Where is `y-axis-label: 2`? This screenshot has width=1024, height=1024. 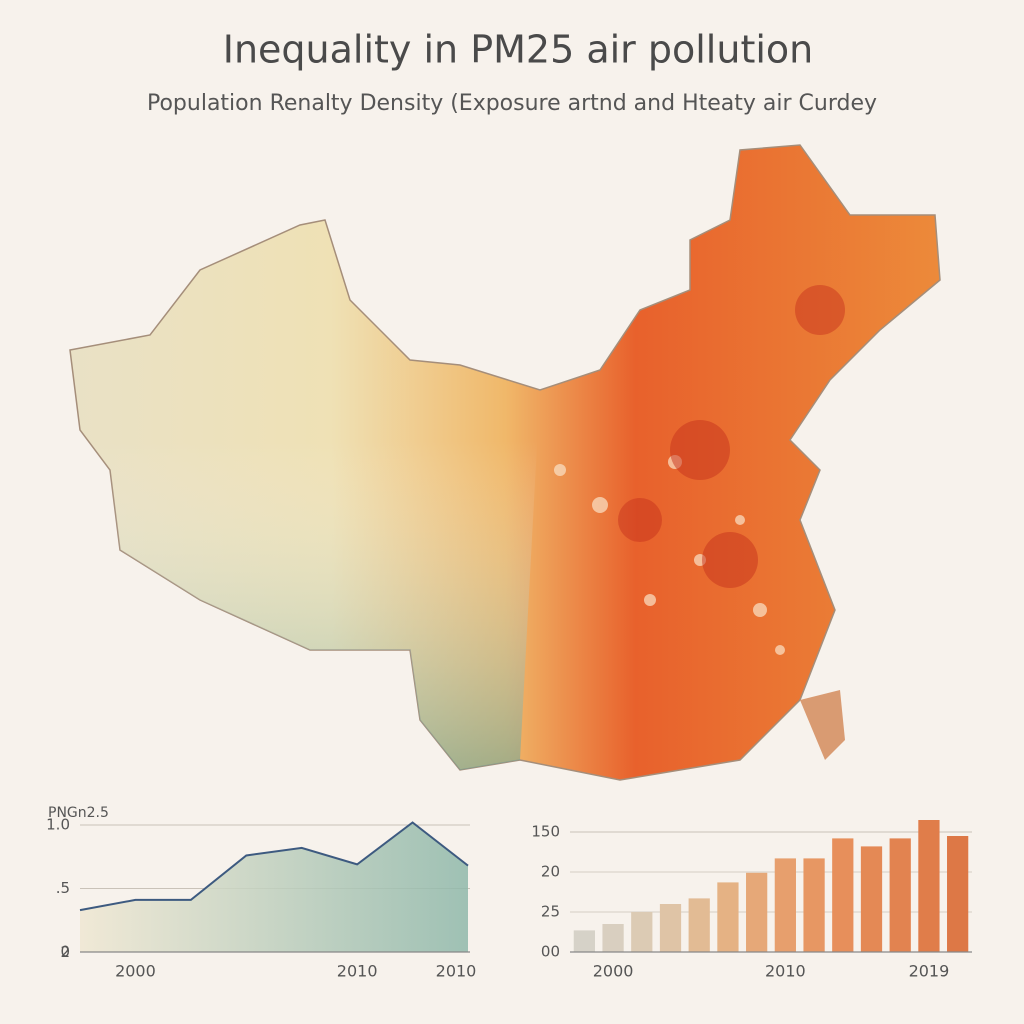 y-axis-label: 2 is located at coordinates (65, 952).